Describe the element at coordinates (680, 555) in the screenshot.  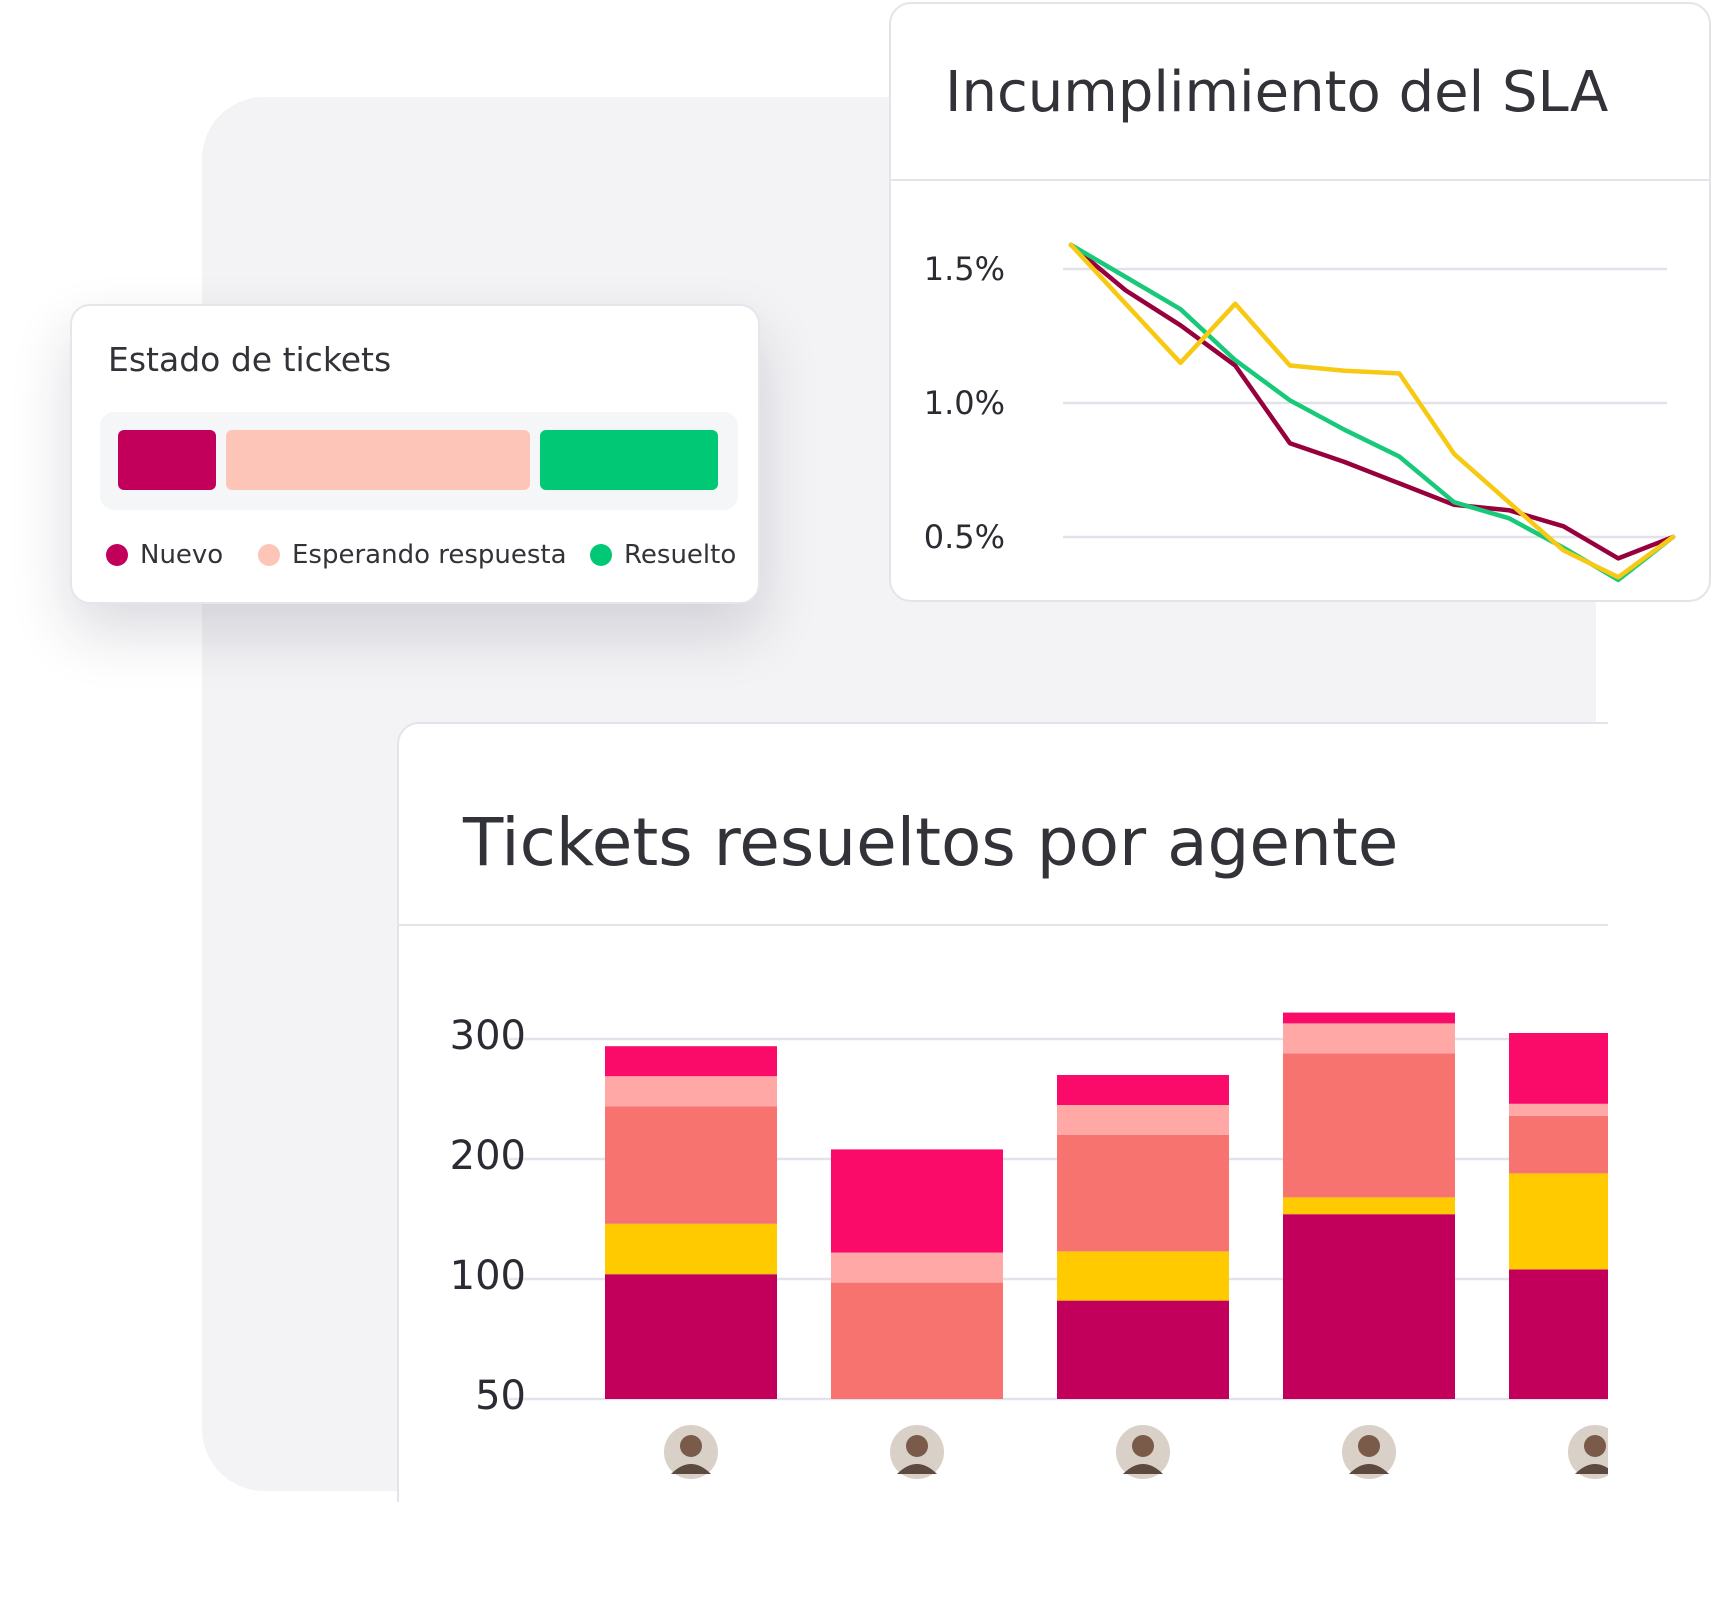
I see `legend-label-resuelto: Resuelto` at that location.